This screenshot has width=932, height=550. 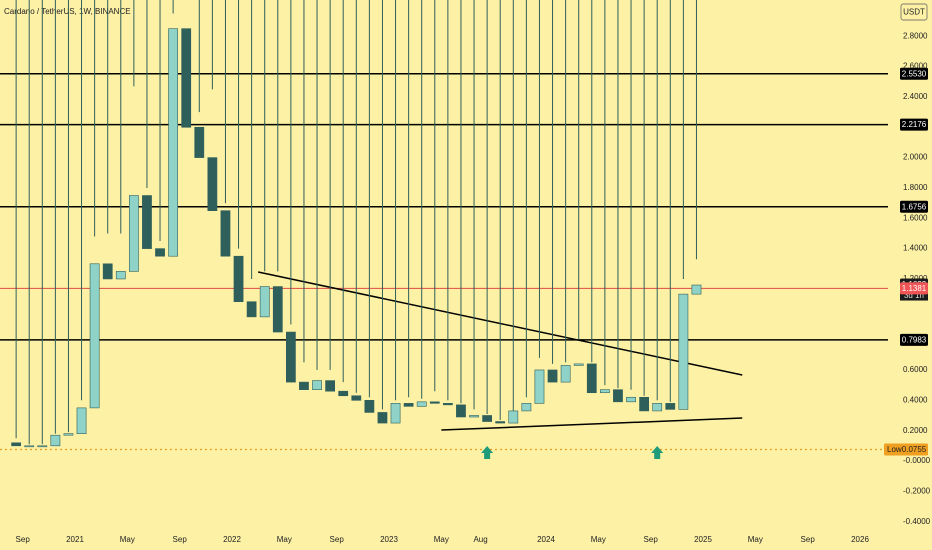 What do you see at coordinates (915, 399) in the screenshot?
I see `y-tick-label: 0.4000` at bounding box center [915, 399].